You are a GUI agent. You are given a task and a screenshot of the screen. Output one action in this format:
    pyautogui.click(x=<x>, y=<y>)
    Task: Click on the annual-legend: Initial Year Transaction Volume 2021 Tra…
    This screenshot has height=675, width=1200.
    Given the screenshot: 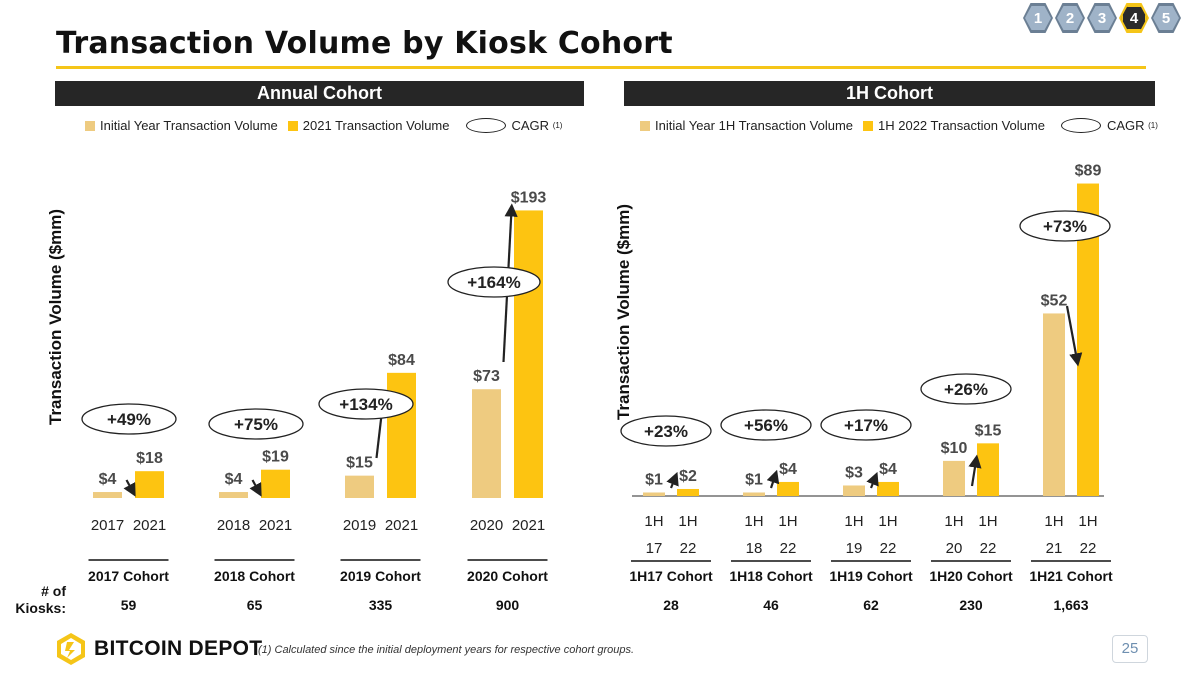 What is the action you would take?
    pyautogui.click(x=328, y=125)
    